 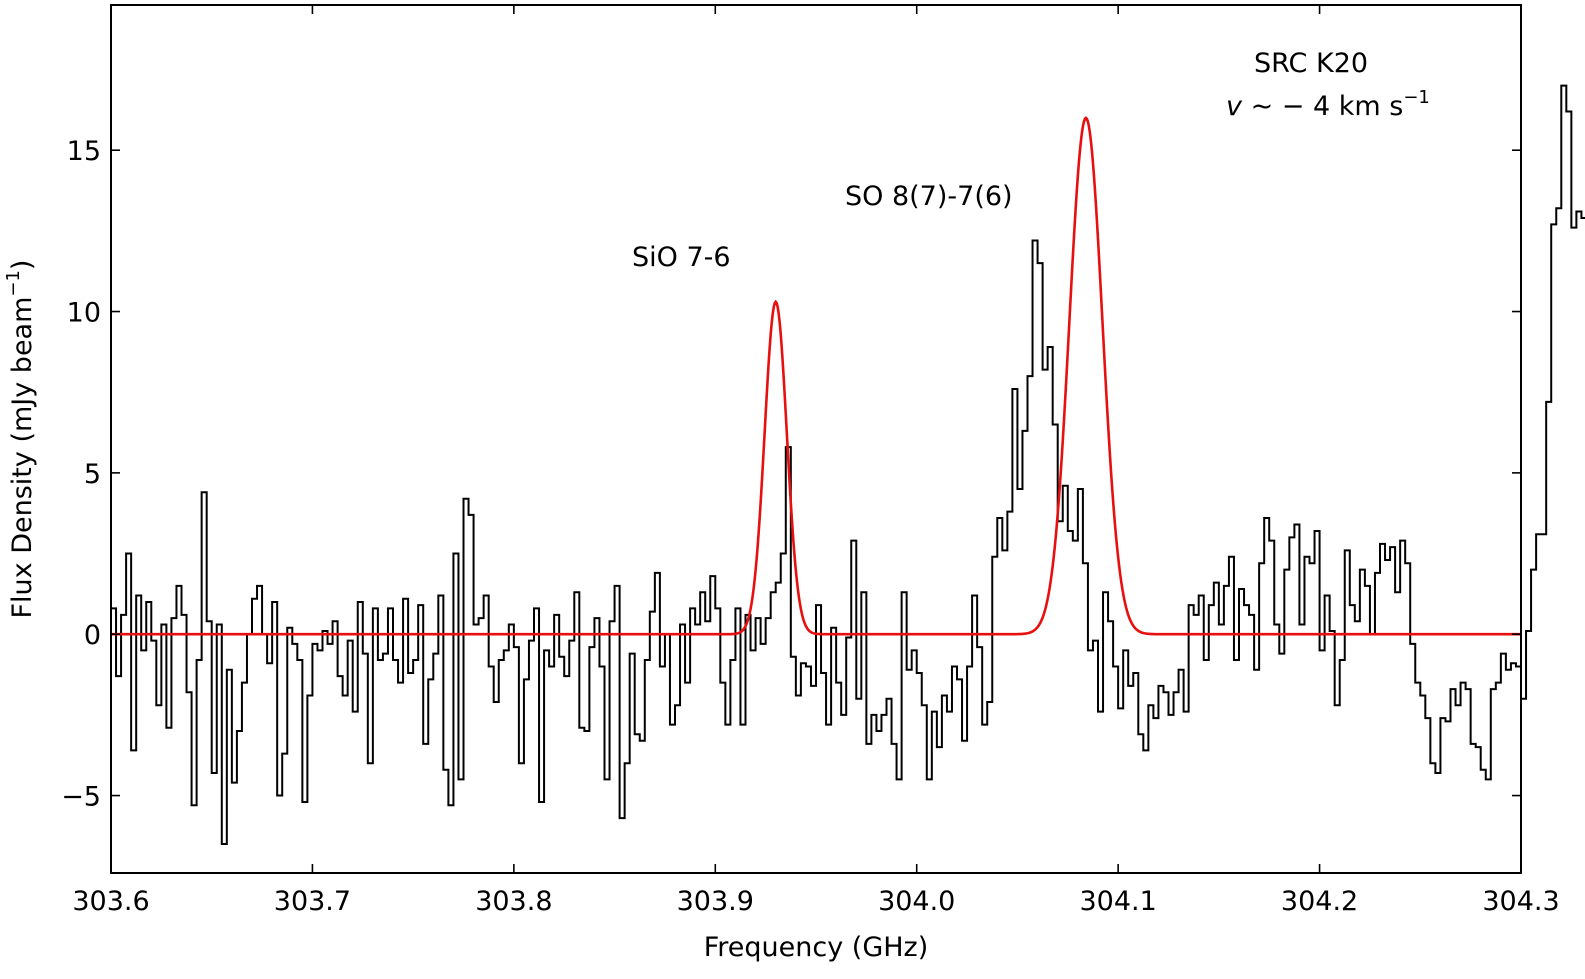 I want to click on y-tick-label: 5, so click(x=92, y=474).